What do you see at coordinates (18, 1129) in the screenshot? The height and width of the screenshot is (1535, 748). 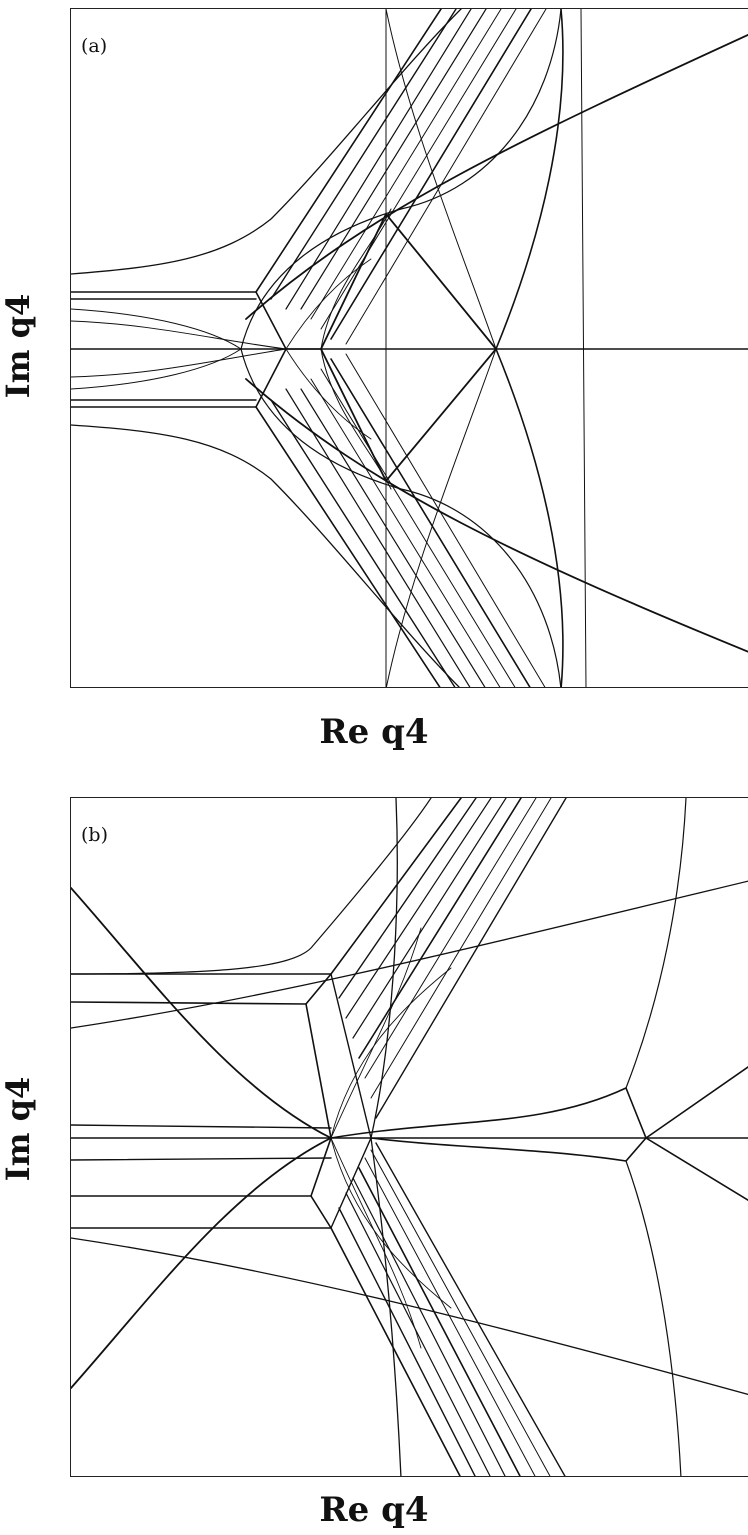 I see `panel-b-y-axis-label: Im q4` at bounding box center [18, 1129].